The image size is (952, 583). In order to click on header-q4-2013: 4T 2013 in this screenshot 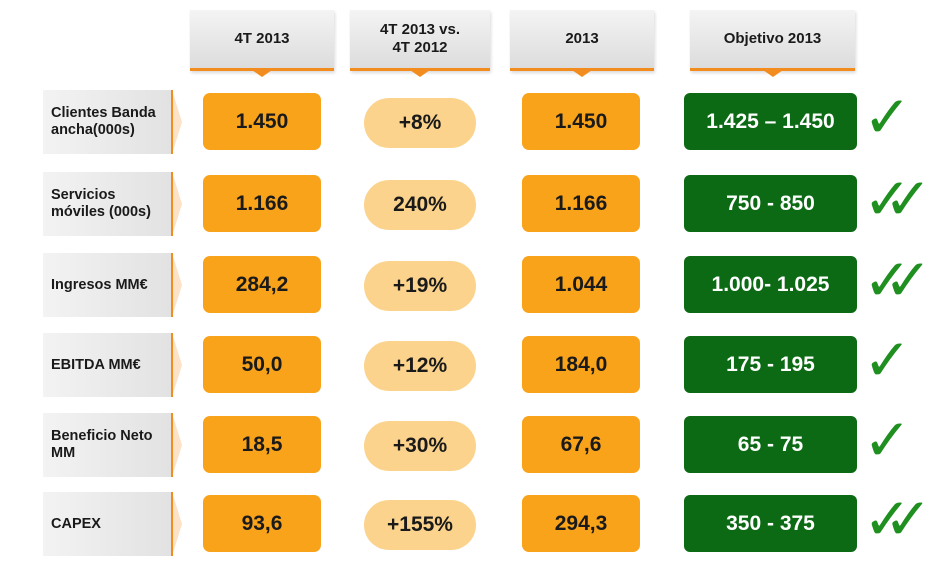, I will do `click(262, 43)`.